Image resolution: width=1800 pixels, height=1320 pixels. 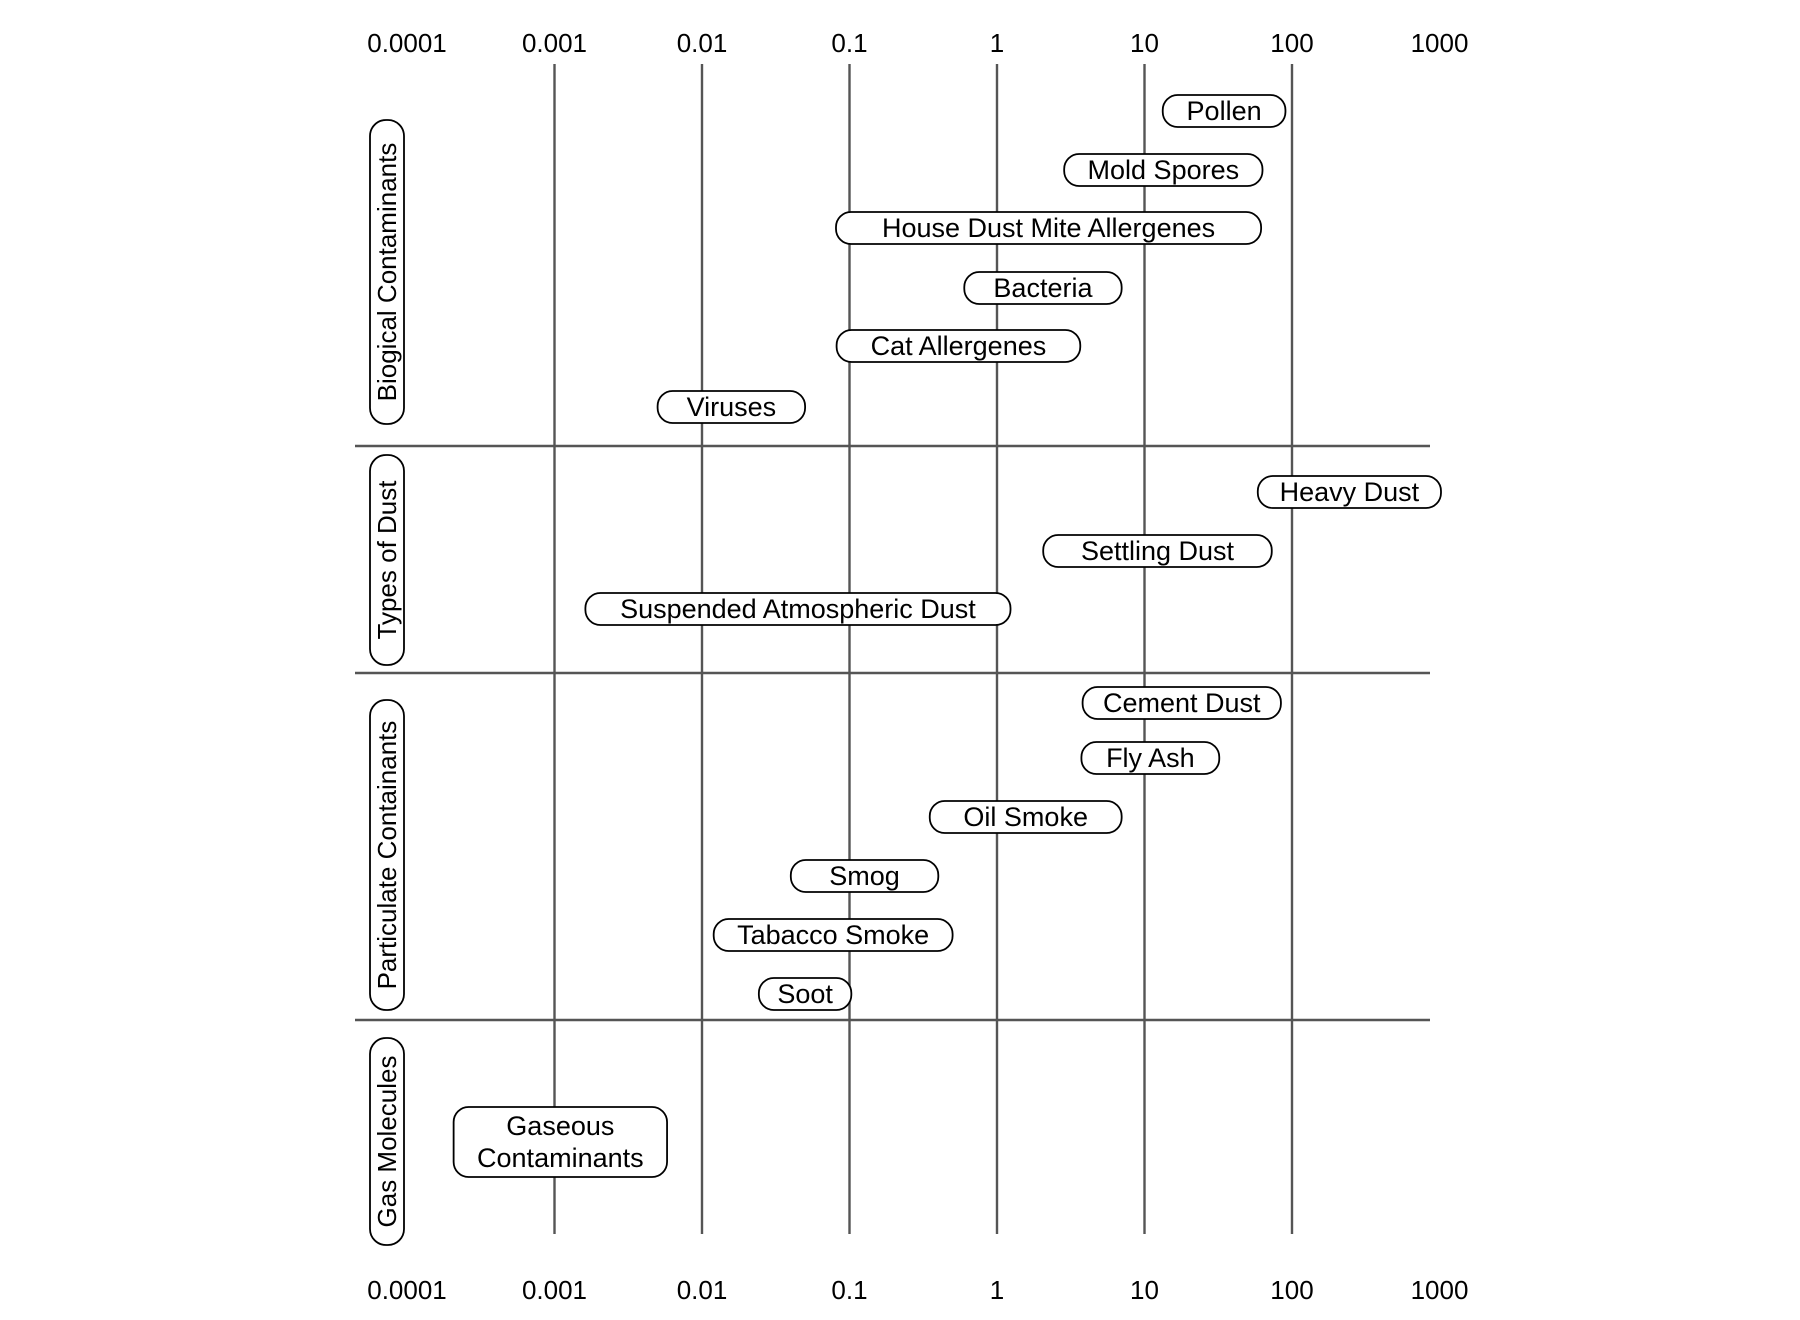 I want to click on range-item: Heavy Dust, so click(x=1349, y=492).